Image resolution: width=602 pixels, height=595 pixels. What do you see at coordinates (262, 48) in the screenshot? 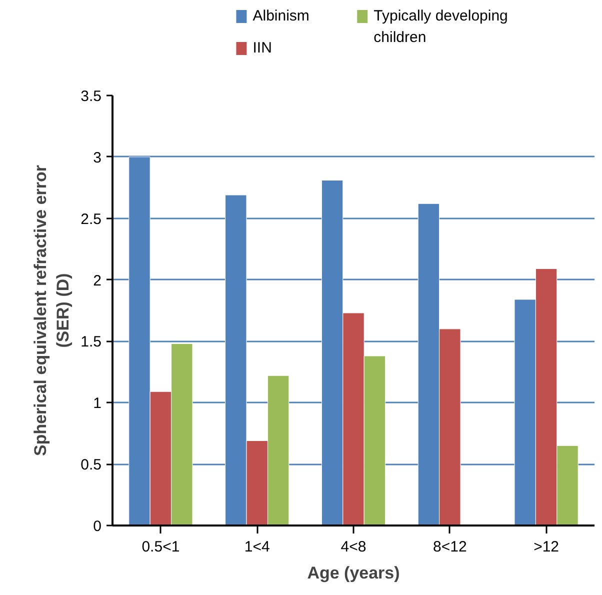
I see `legend-label: IIN` at bounding box center [262, 48].